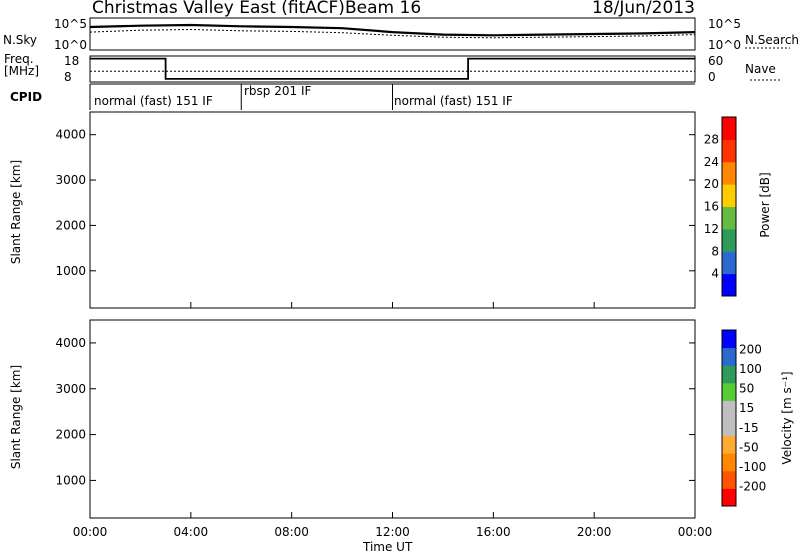  What do you see at coordinates (594, 532) in the screenshot?
I see `x-tick-label: 20:00` at bounding box center [594, 532].